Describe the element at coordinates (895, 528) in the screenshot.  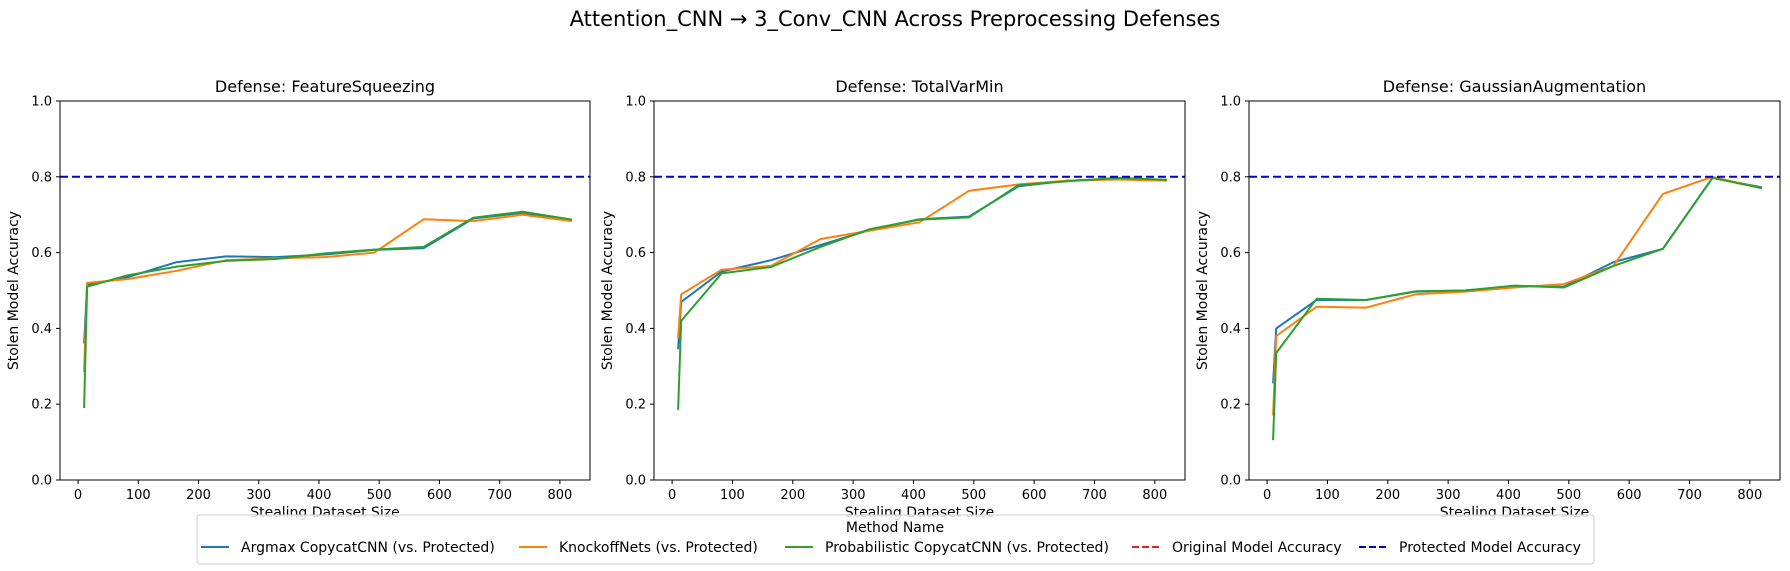
I see `legend-title: Method Name` at that location.